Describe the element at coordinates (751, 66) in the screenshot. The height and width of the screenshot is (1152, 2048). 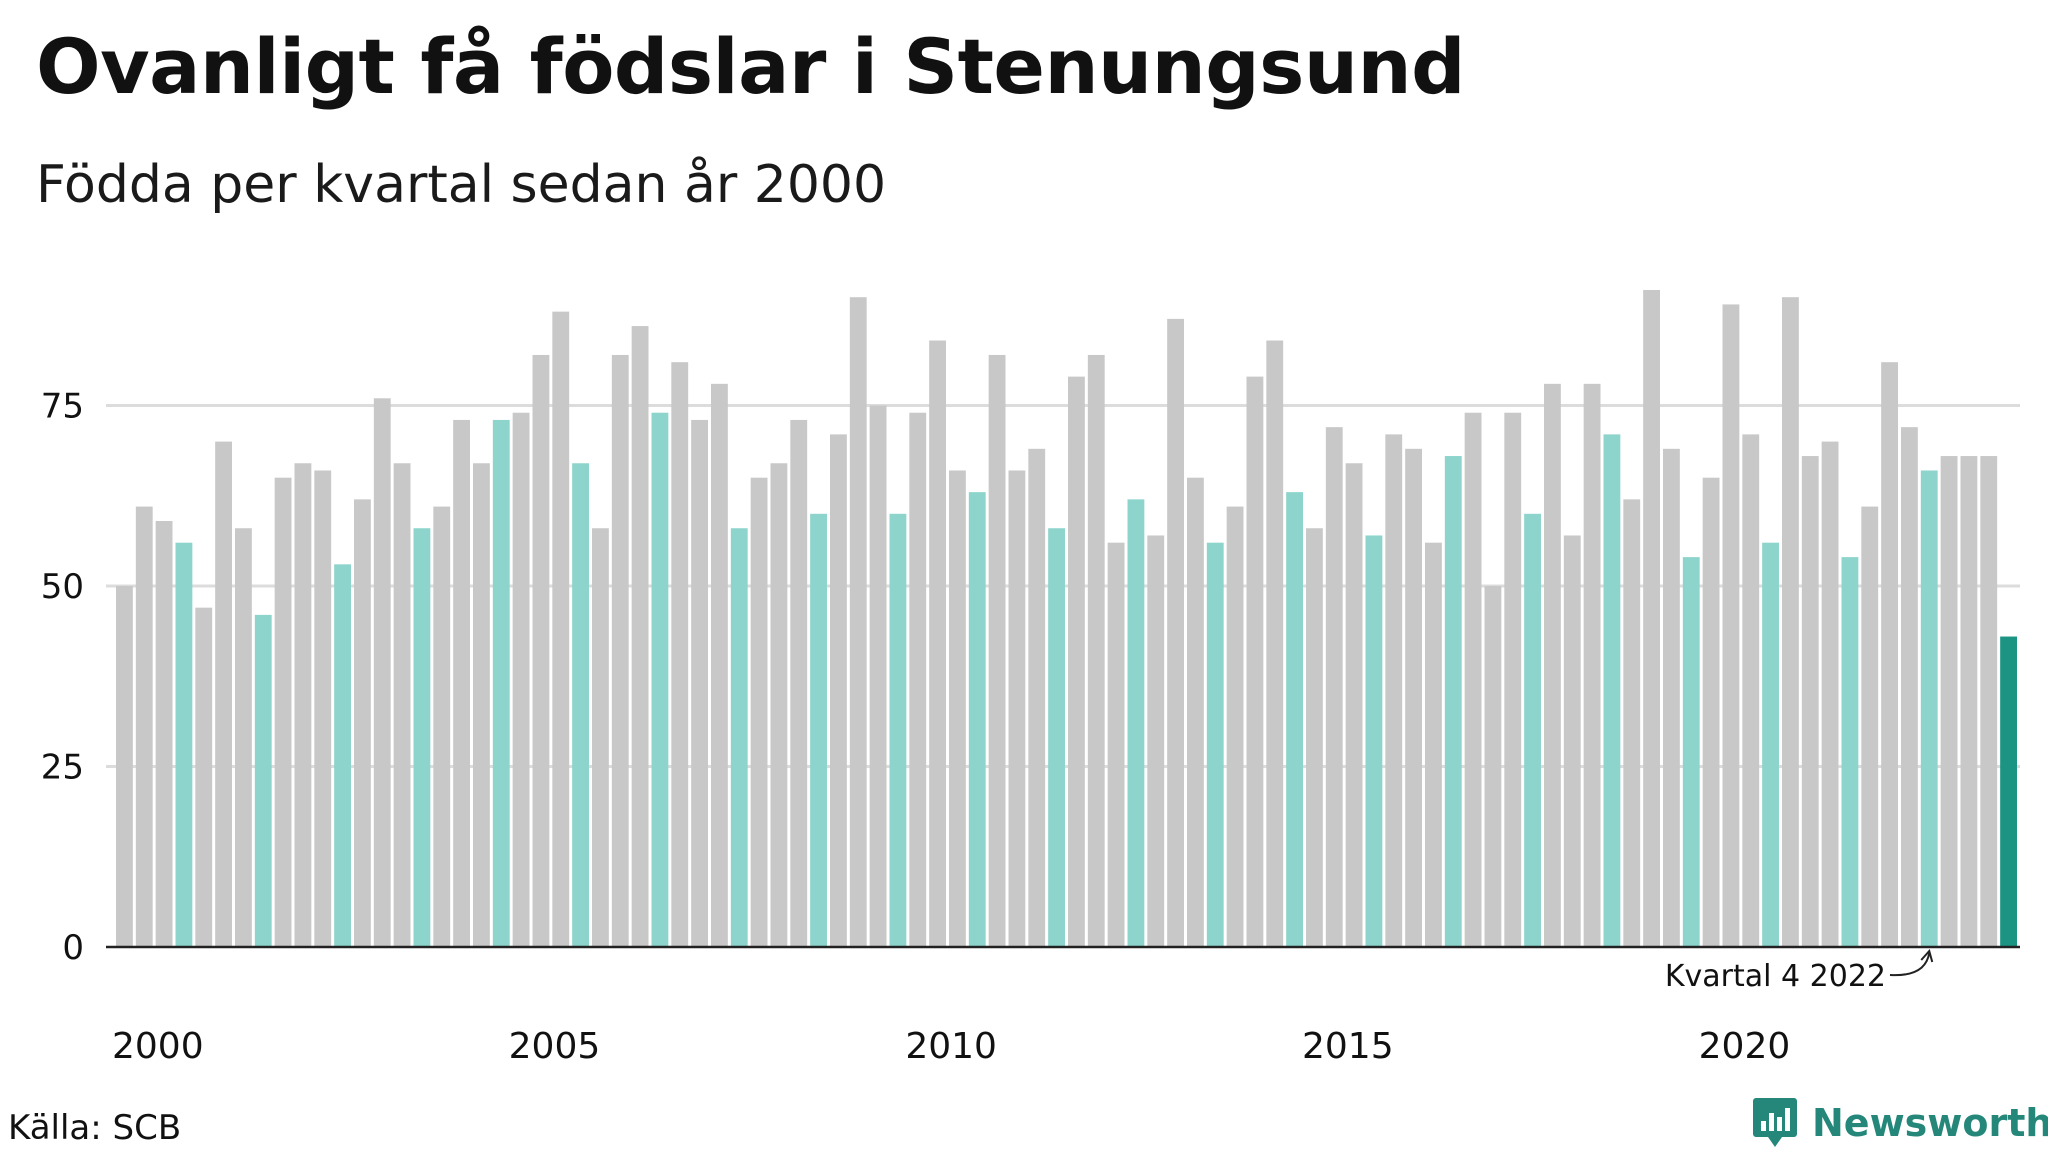
I see `chart-title: Ovanligt få födslar i Stenungsund` at that location.